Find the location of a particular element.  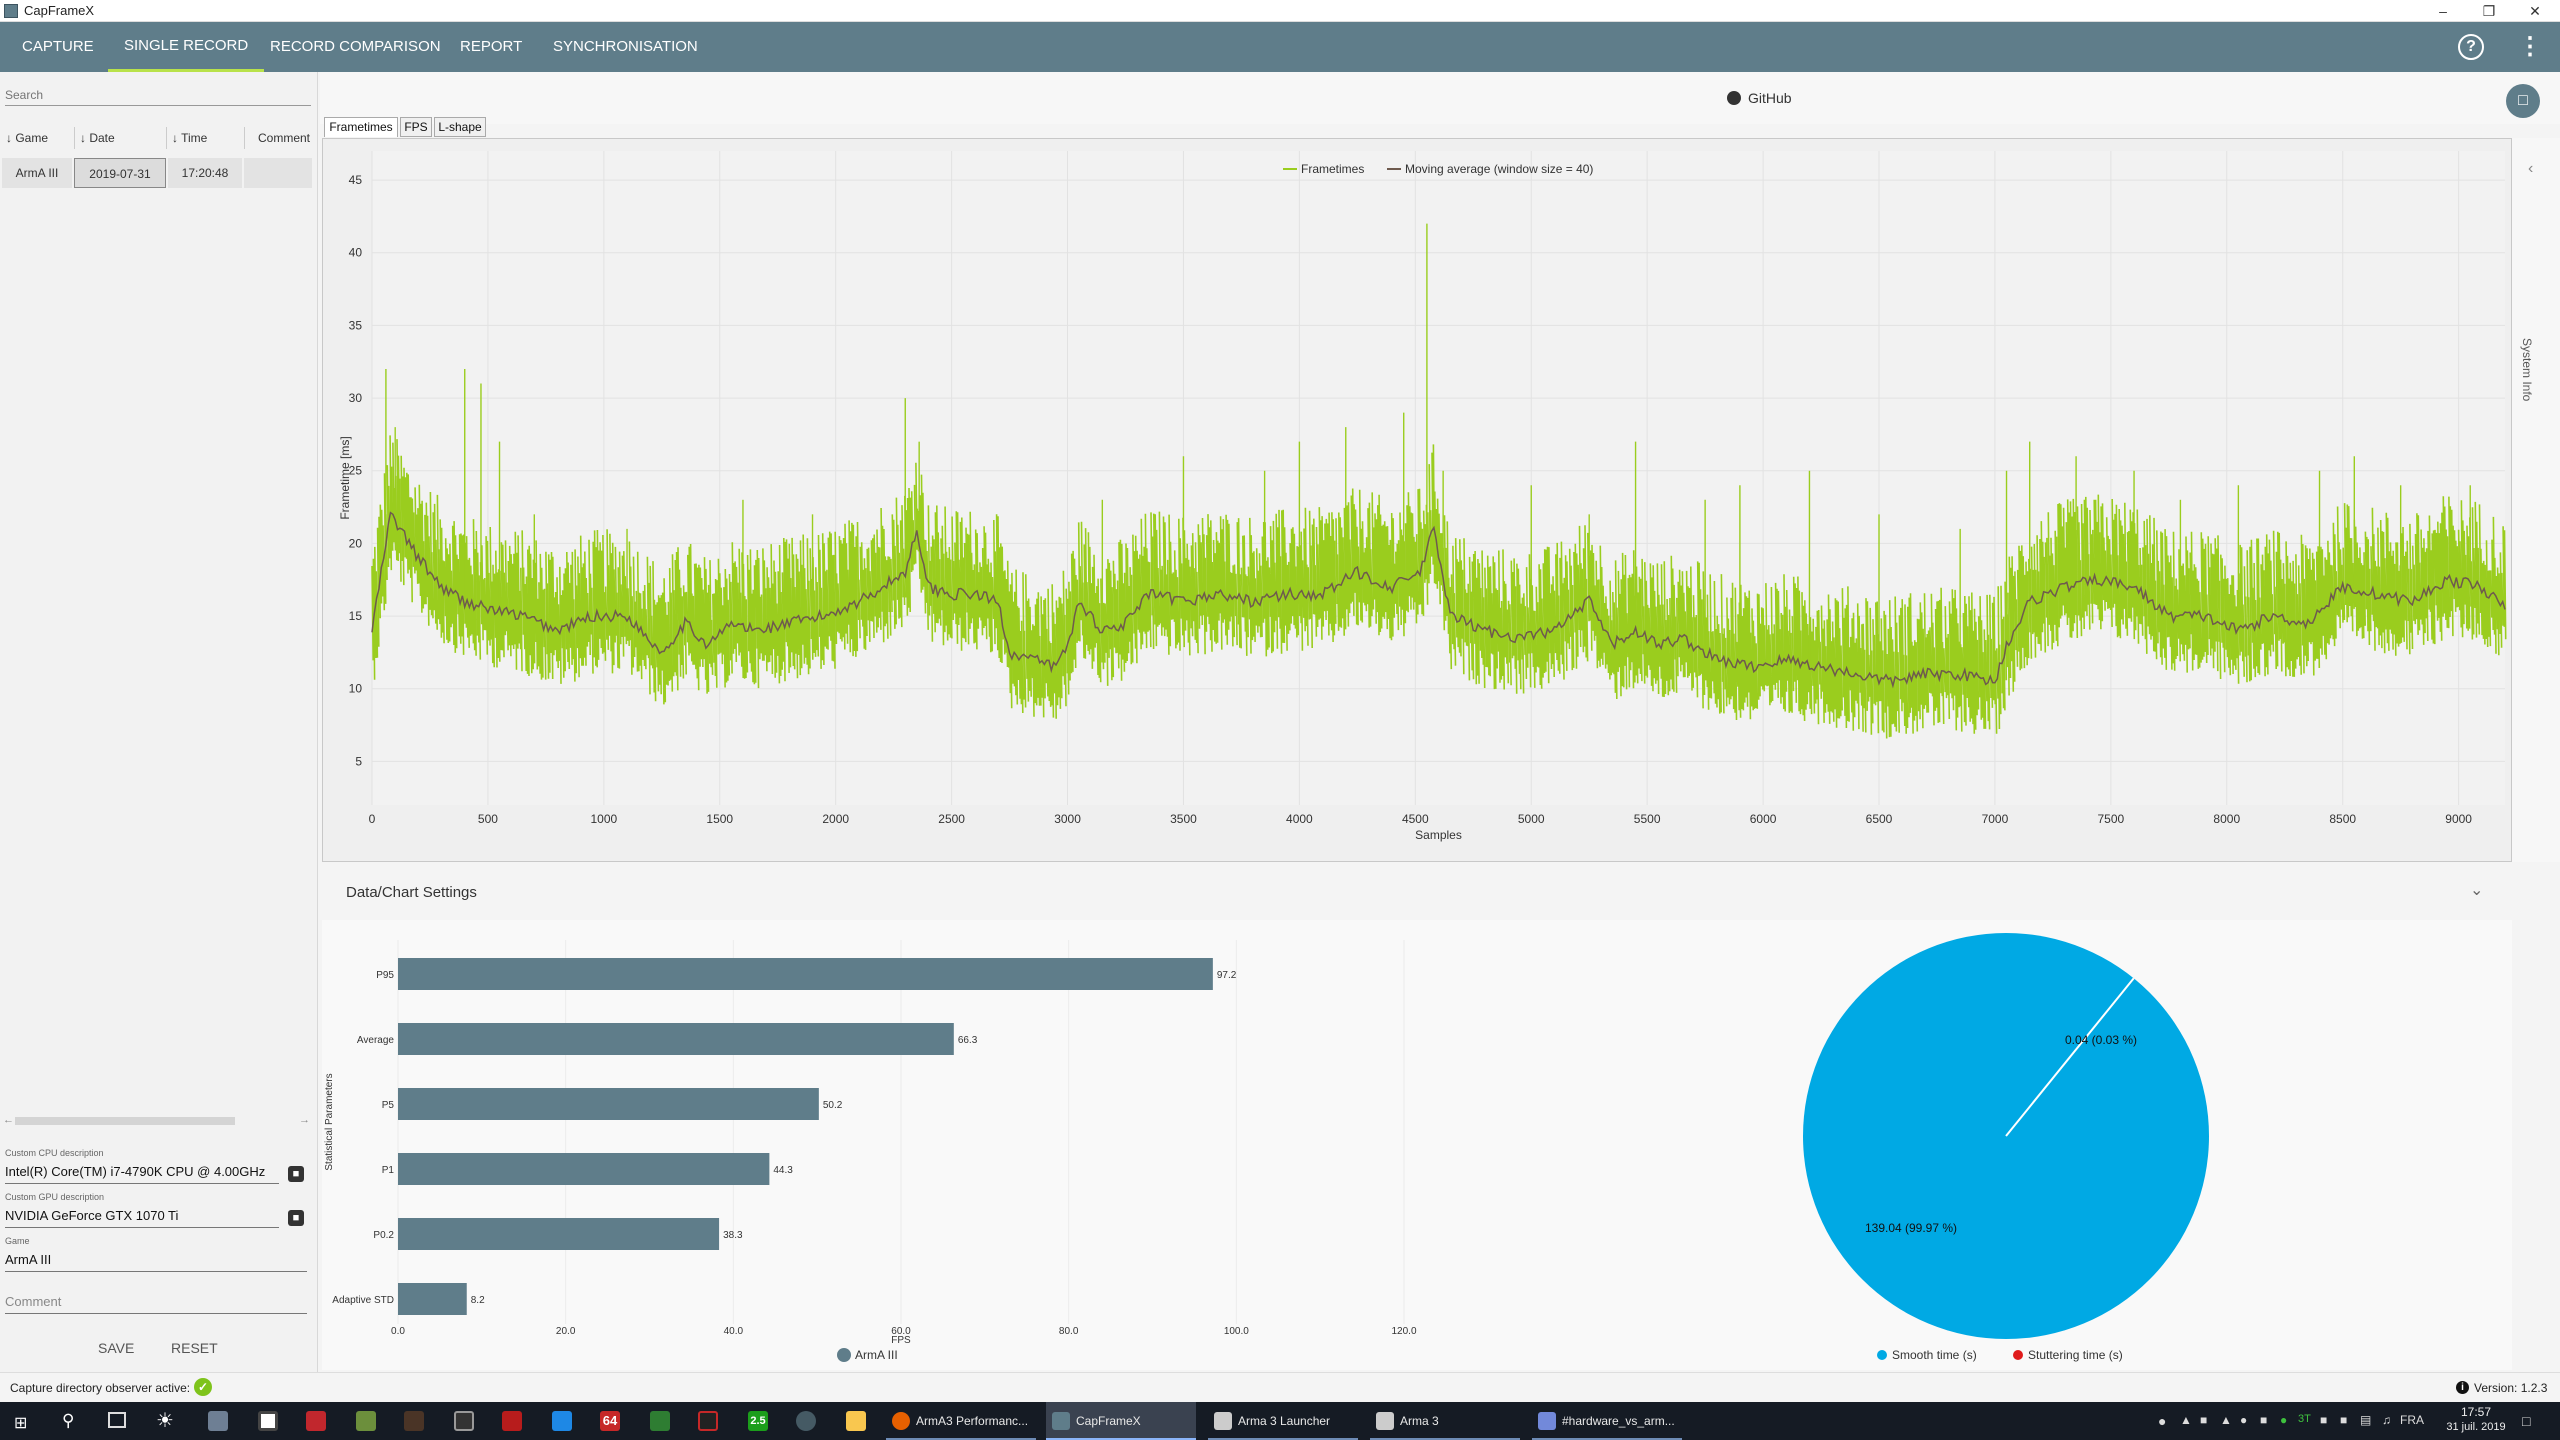

github-icon is located at coordinates (1734, 98).